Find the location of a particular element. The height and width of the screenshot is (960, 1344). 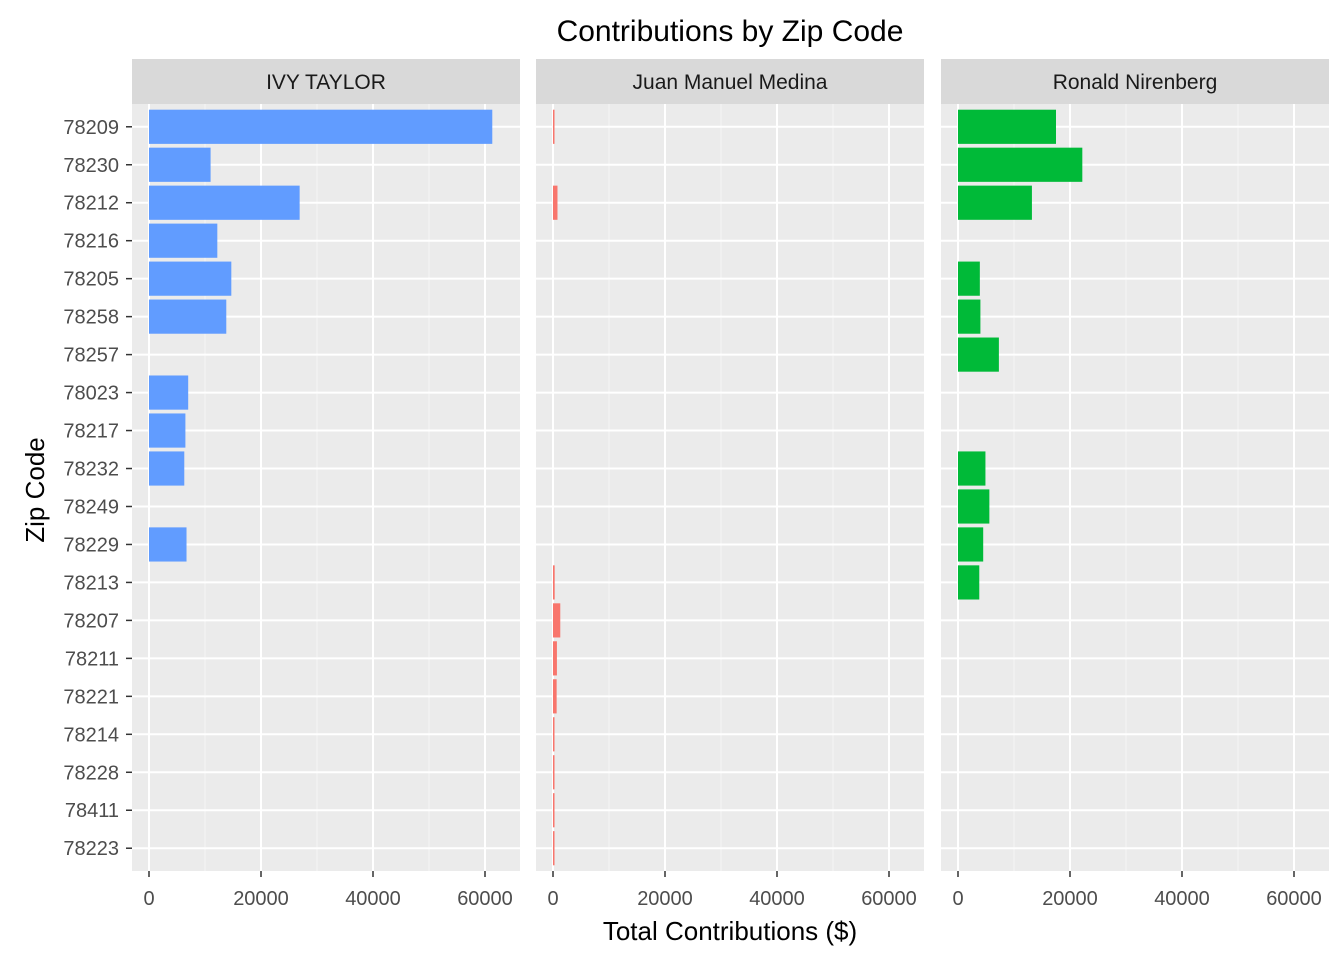

x-axis-title: Total Contributions ($) is located at coordinates (730, 931).